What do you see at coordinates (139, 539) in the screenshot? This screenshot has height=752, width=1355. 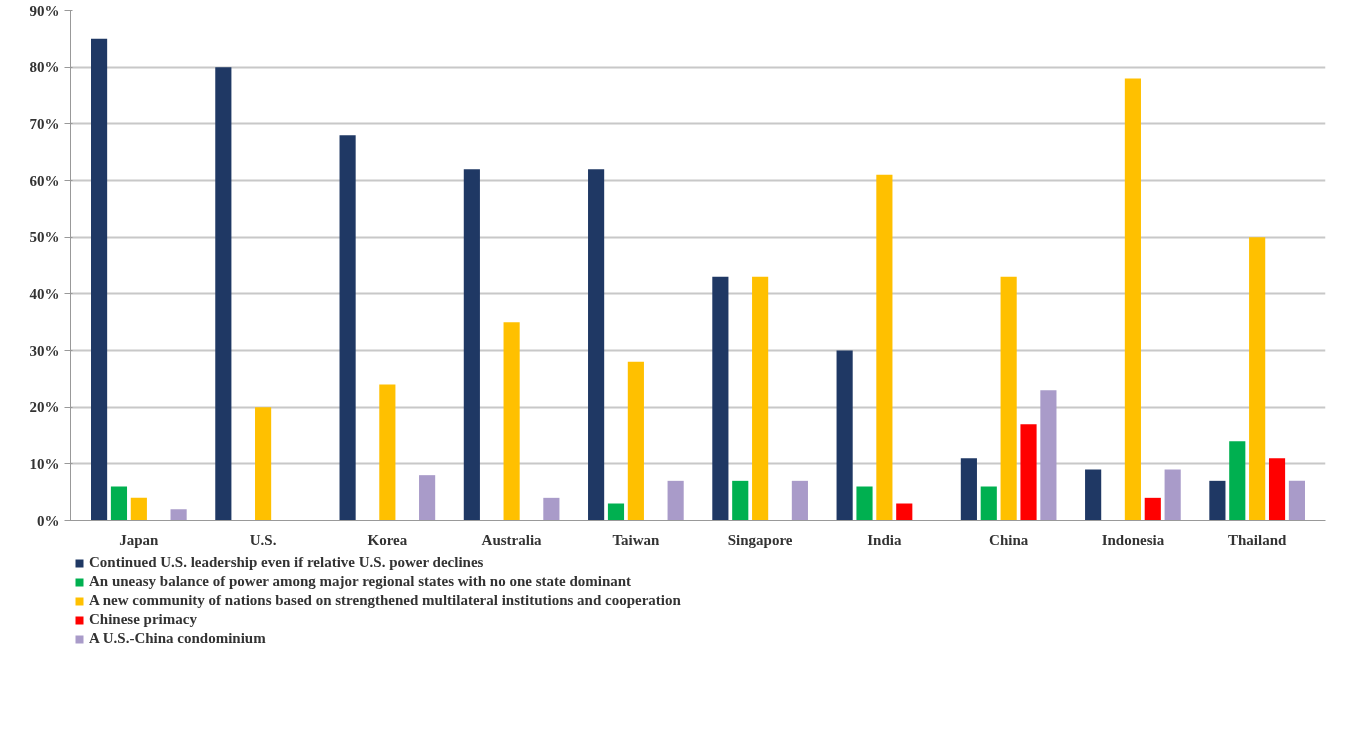 I see `x-tick-label: Japan` at bounding box center [139, 539].